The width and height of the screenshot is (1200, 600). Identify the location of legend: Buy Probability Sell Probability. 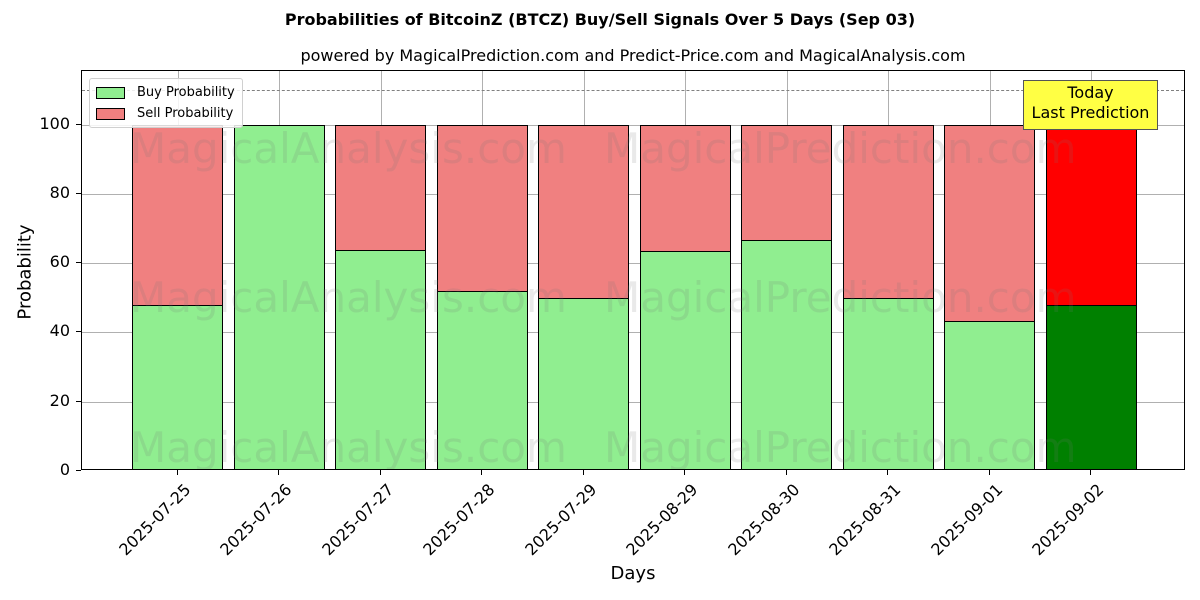
(166, 103).